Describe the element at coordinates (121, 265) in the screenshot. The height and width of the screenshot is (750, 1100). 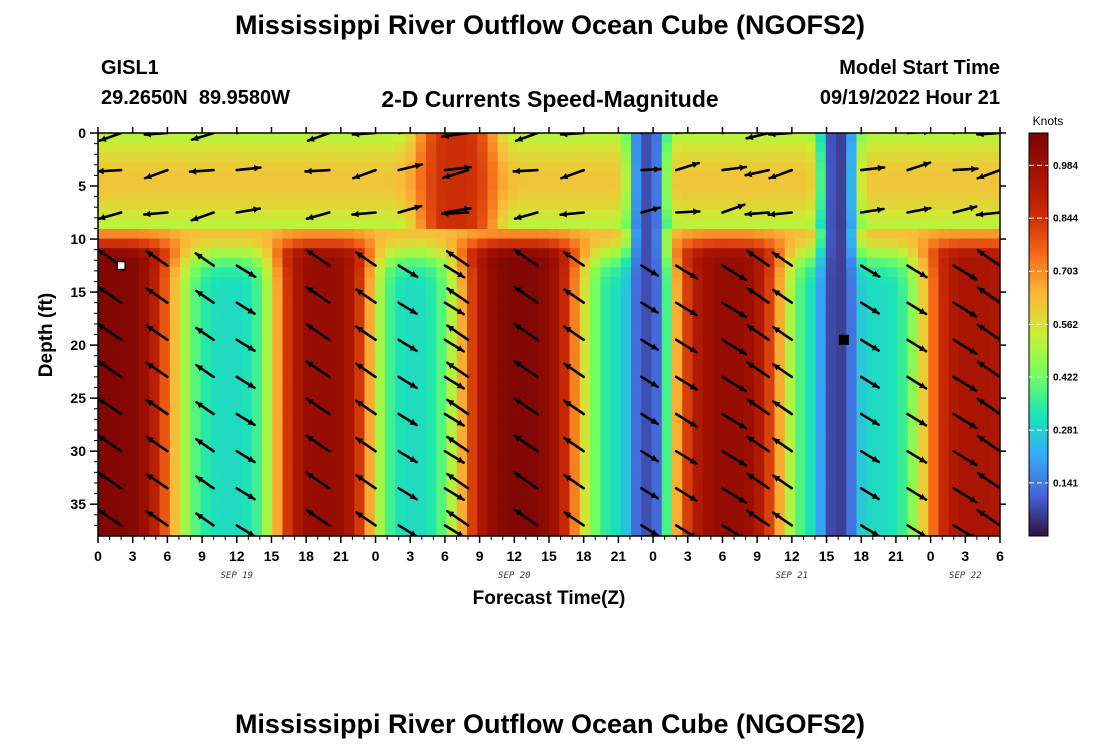
I see `white-marker` at that location.